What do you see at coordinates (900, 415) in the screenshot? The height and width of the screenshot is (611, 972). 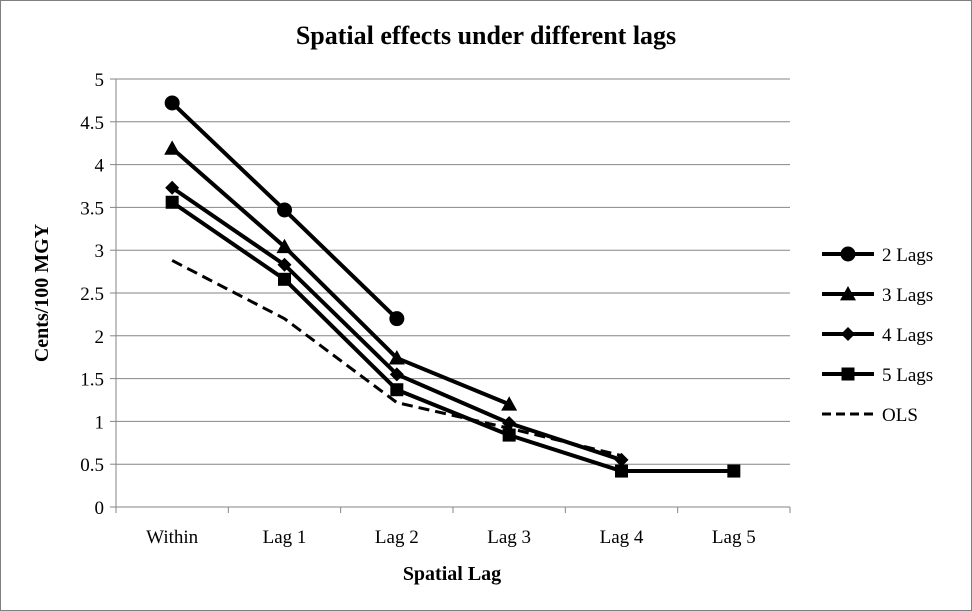 I see `legend-label: OLS` at bounding box center [900, 415].